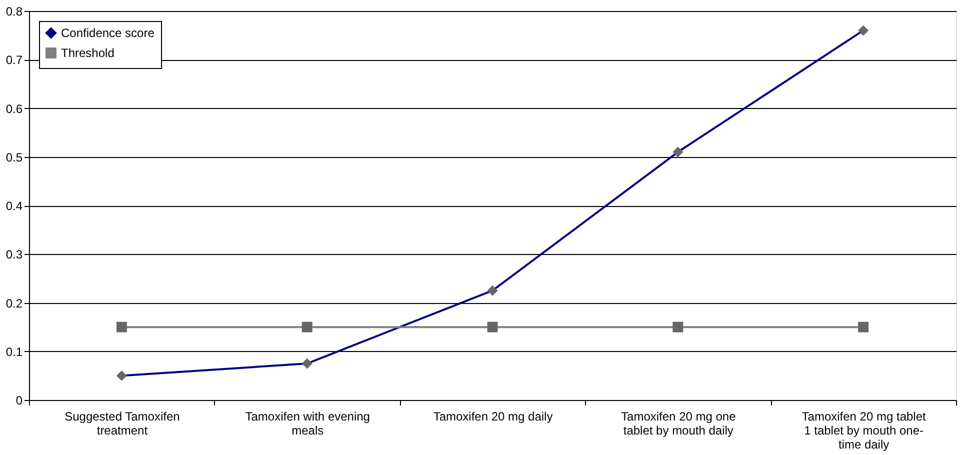 The width and height of the screenshot is (962, 455). What do you see at coordinates (14, 255) in the screenshot?
I see `y-tick-label: 0.3` at bounding box center [14, 255].